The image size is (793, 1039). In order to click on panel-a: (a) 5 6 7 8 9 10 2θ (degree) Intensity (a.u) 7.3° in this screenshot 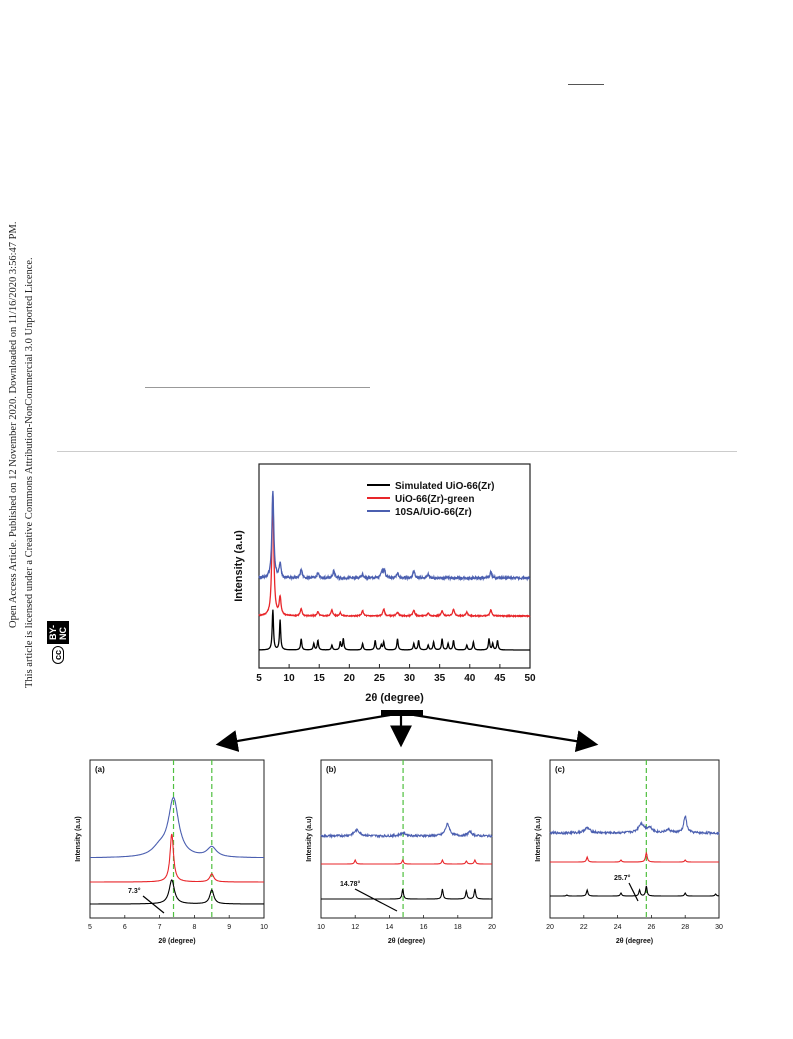, I will do `click(171, 852)`.